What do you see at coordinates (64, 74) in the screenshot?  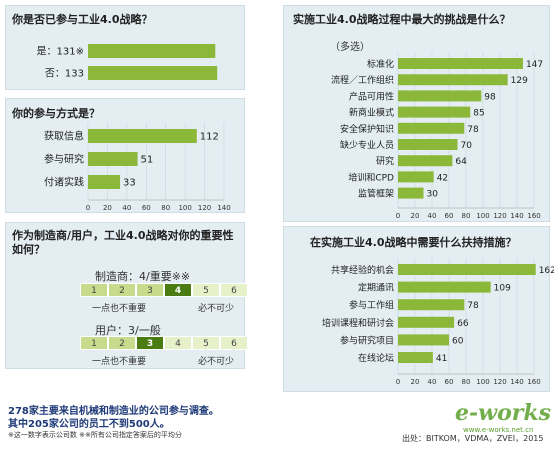 I see `category-label-0-1: 否：133` at bounding box center [64, 74].